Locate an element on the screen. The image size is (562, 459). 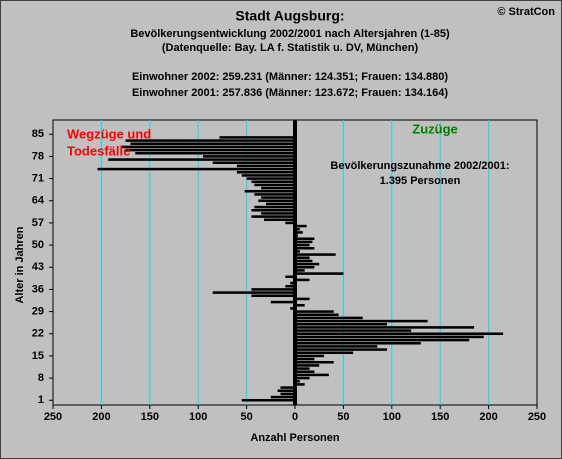
y-tick-label: 1 is located at coordinates (41, 400).